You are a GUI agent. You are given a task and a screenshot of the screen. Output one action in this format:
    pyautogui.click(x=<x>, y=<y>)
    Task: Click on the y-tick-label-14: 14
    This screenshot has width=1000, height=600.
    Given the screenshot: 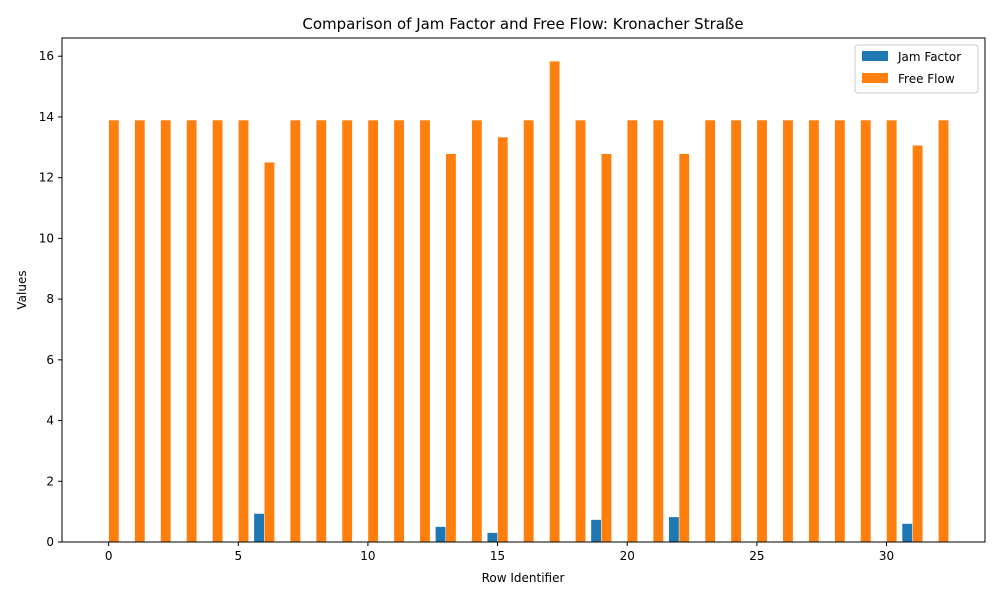 What is the action you would take?
    pyautogui.click(x=46, y=117)
    